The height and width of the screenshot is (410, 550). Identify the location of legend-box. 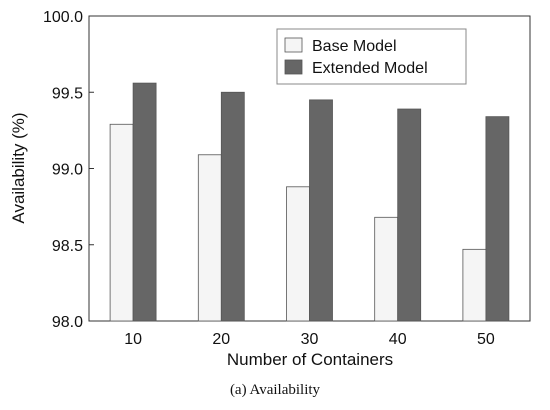
(371, 56).